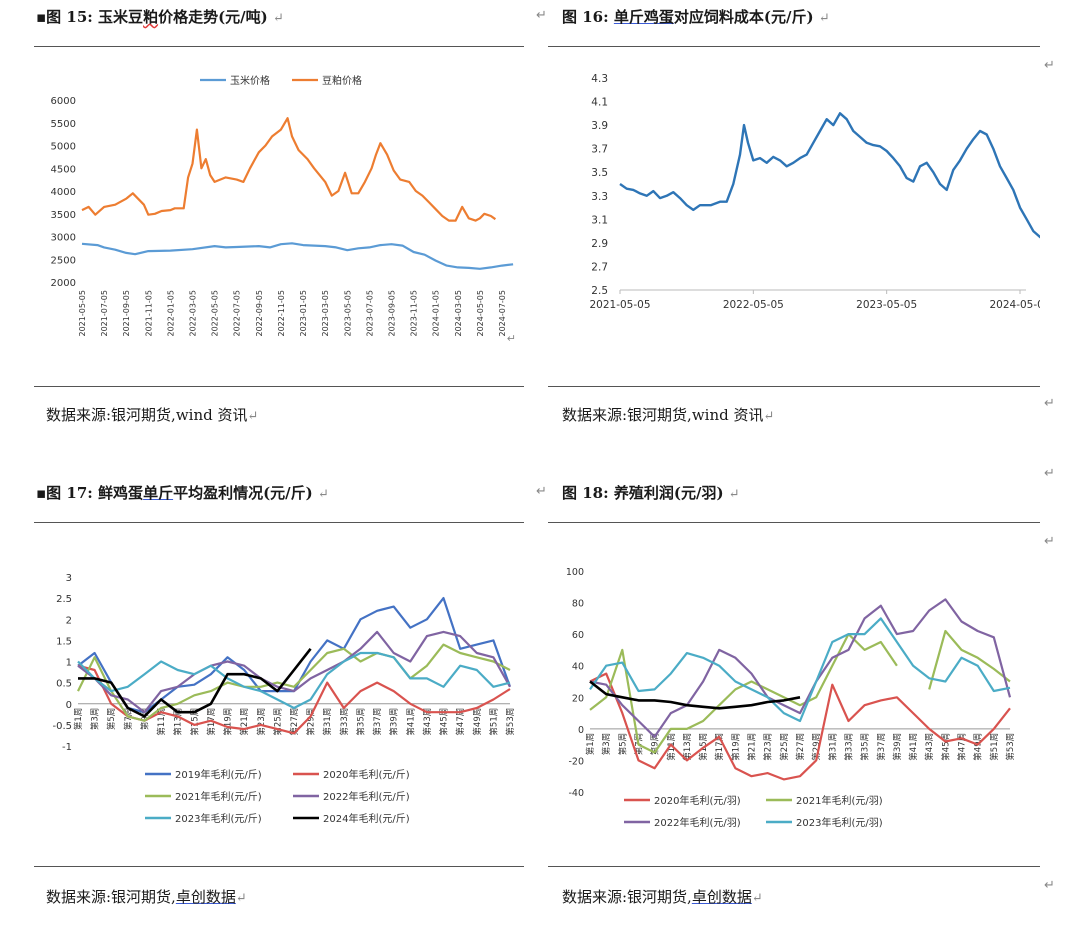  Describe the element at coordinates (696, 17) in the screenshot. I see `chart-title-16: 图 16: 单斤鸡蛋对应饲料成本(元/斤) ↵` at that location.